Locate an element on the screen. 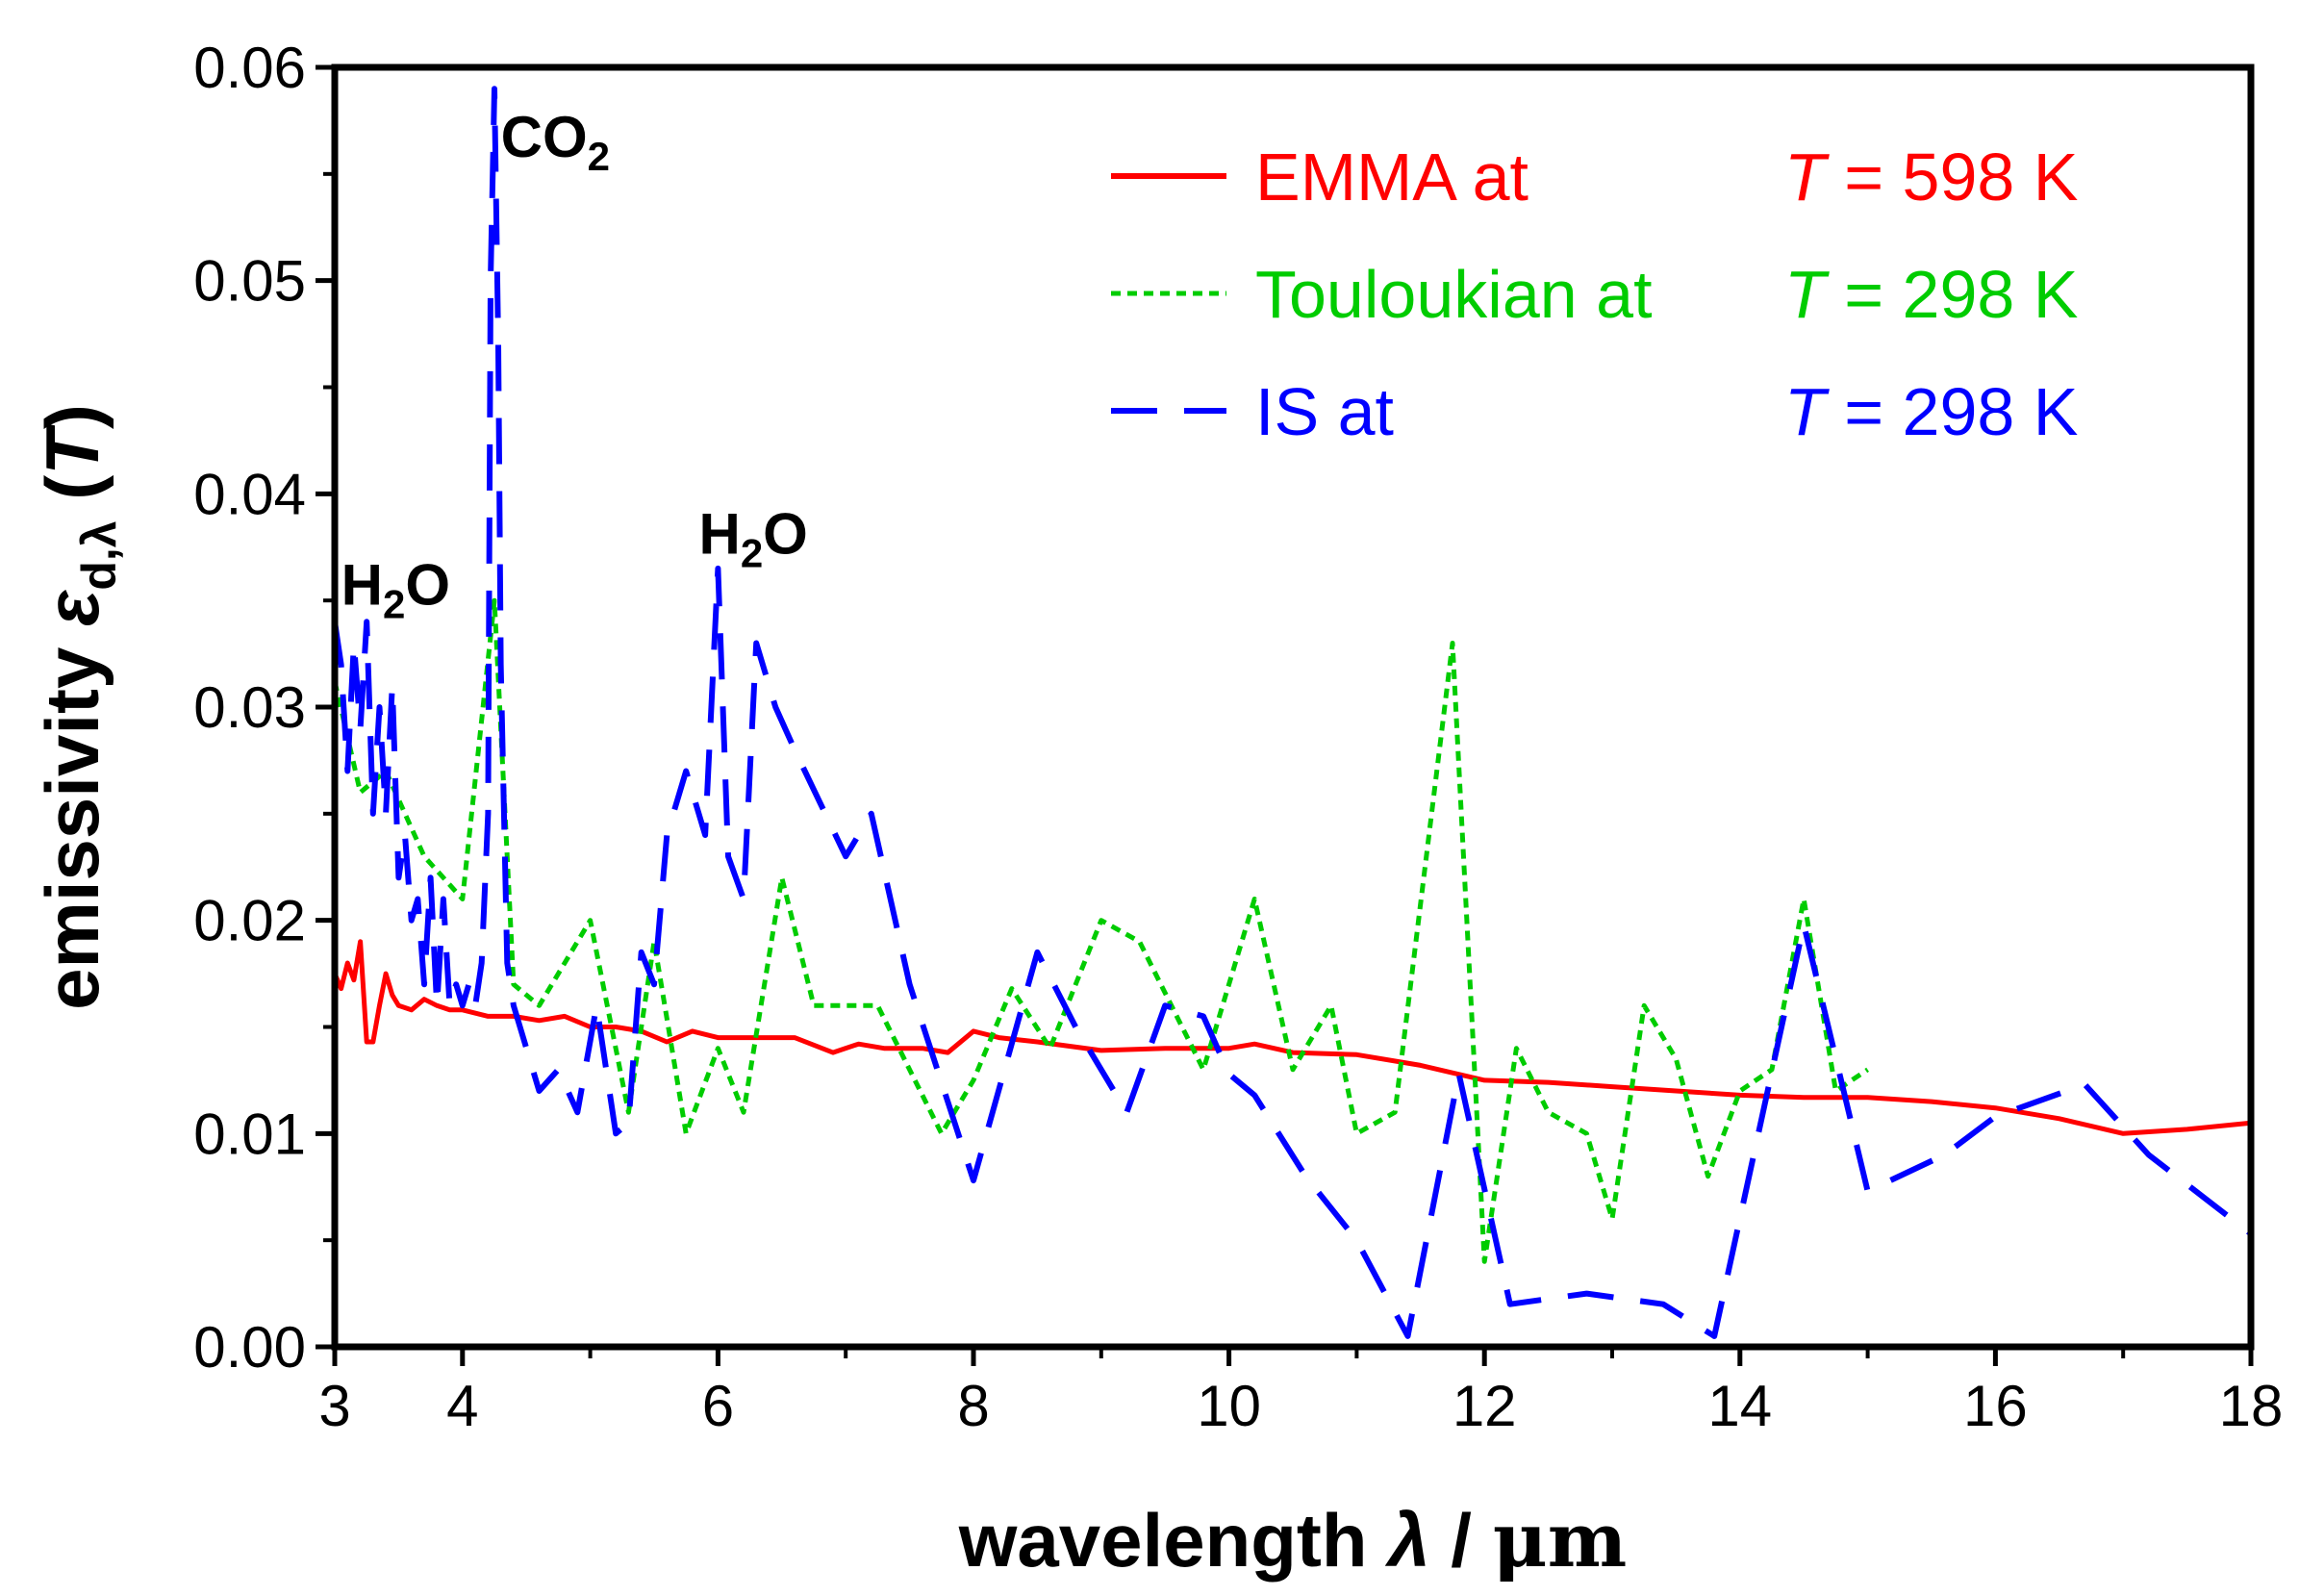 The image size is (2299, 1596). annotation-layer: H2O CO2 H2O is located at coordinates (574, 366).